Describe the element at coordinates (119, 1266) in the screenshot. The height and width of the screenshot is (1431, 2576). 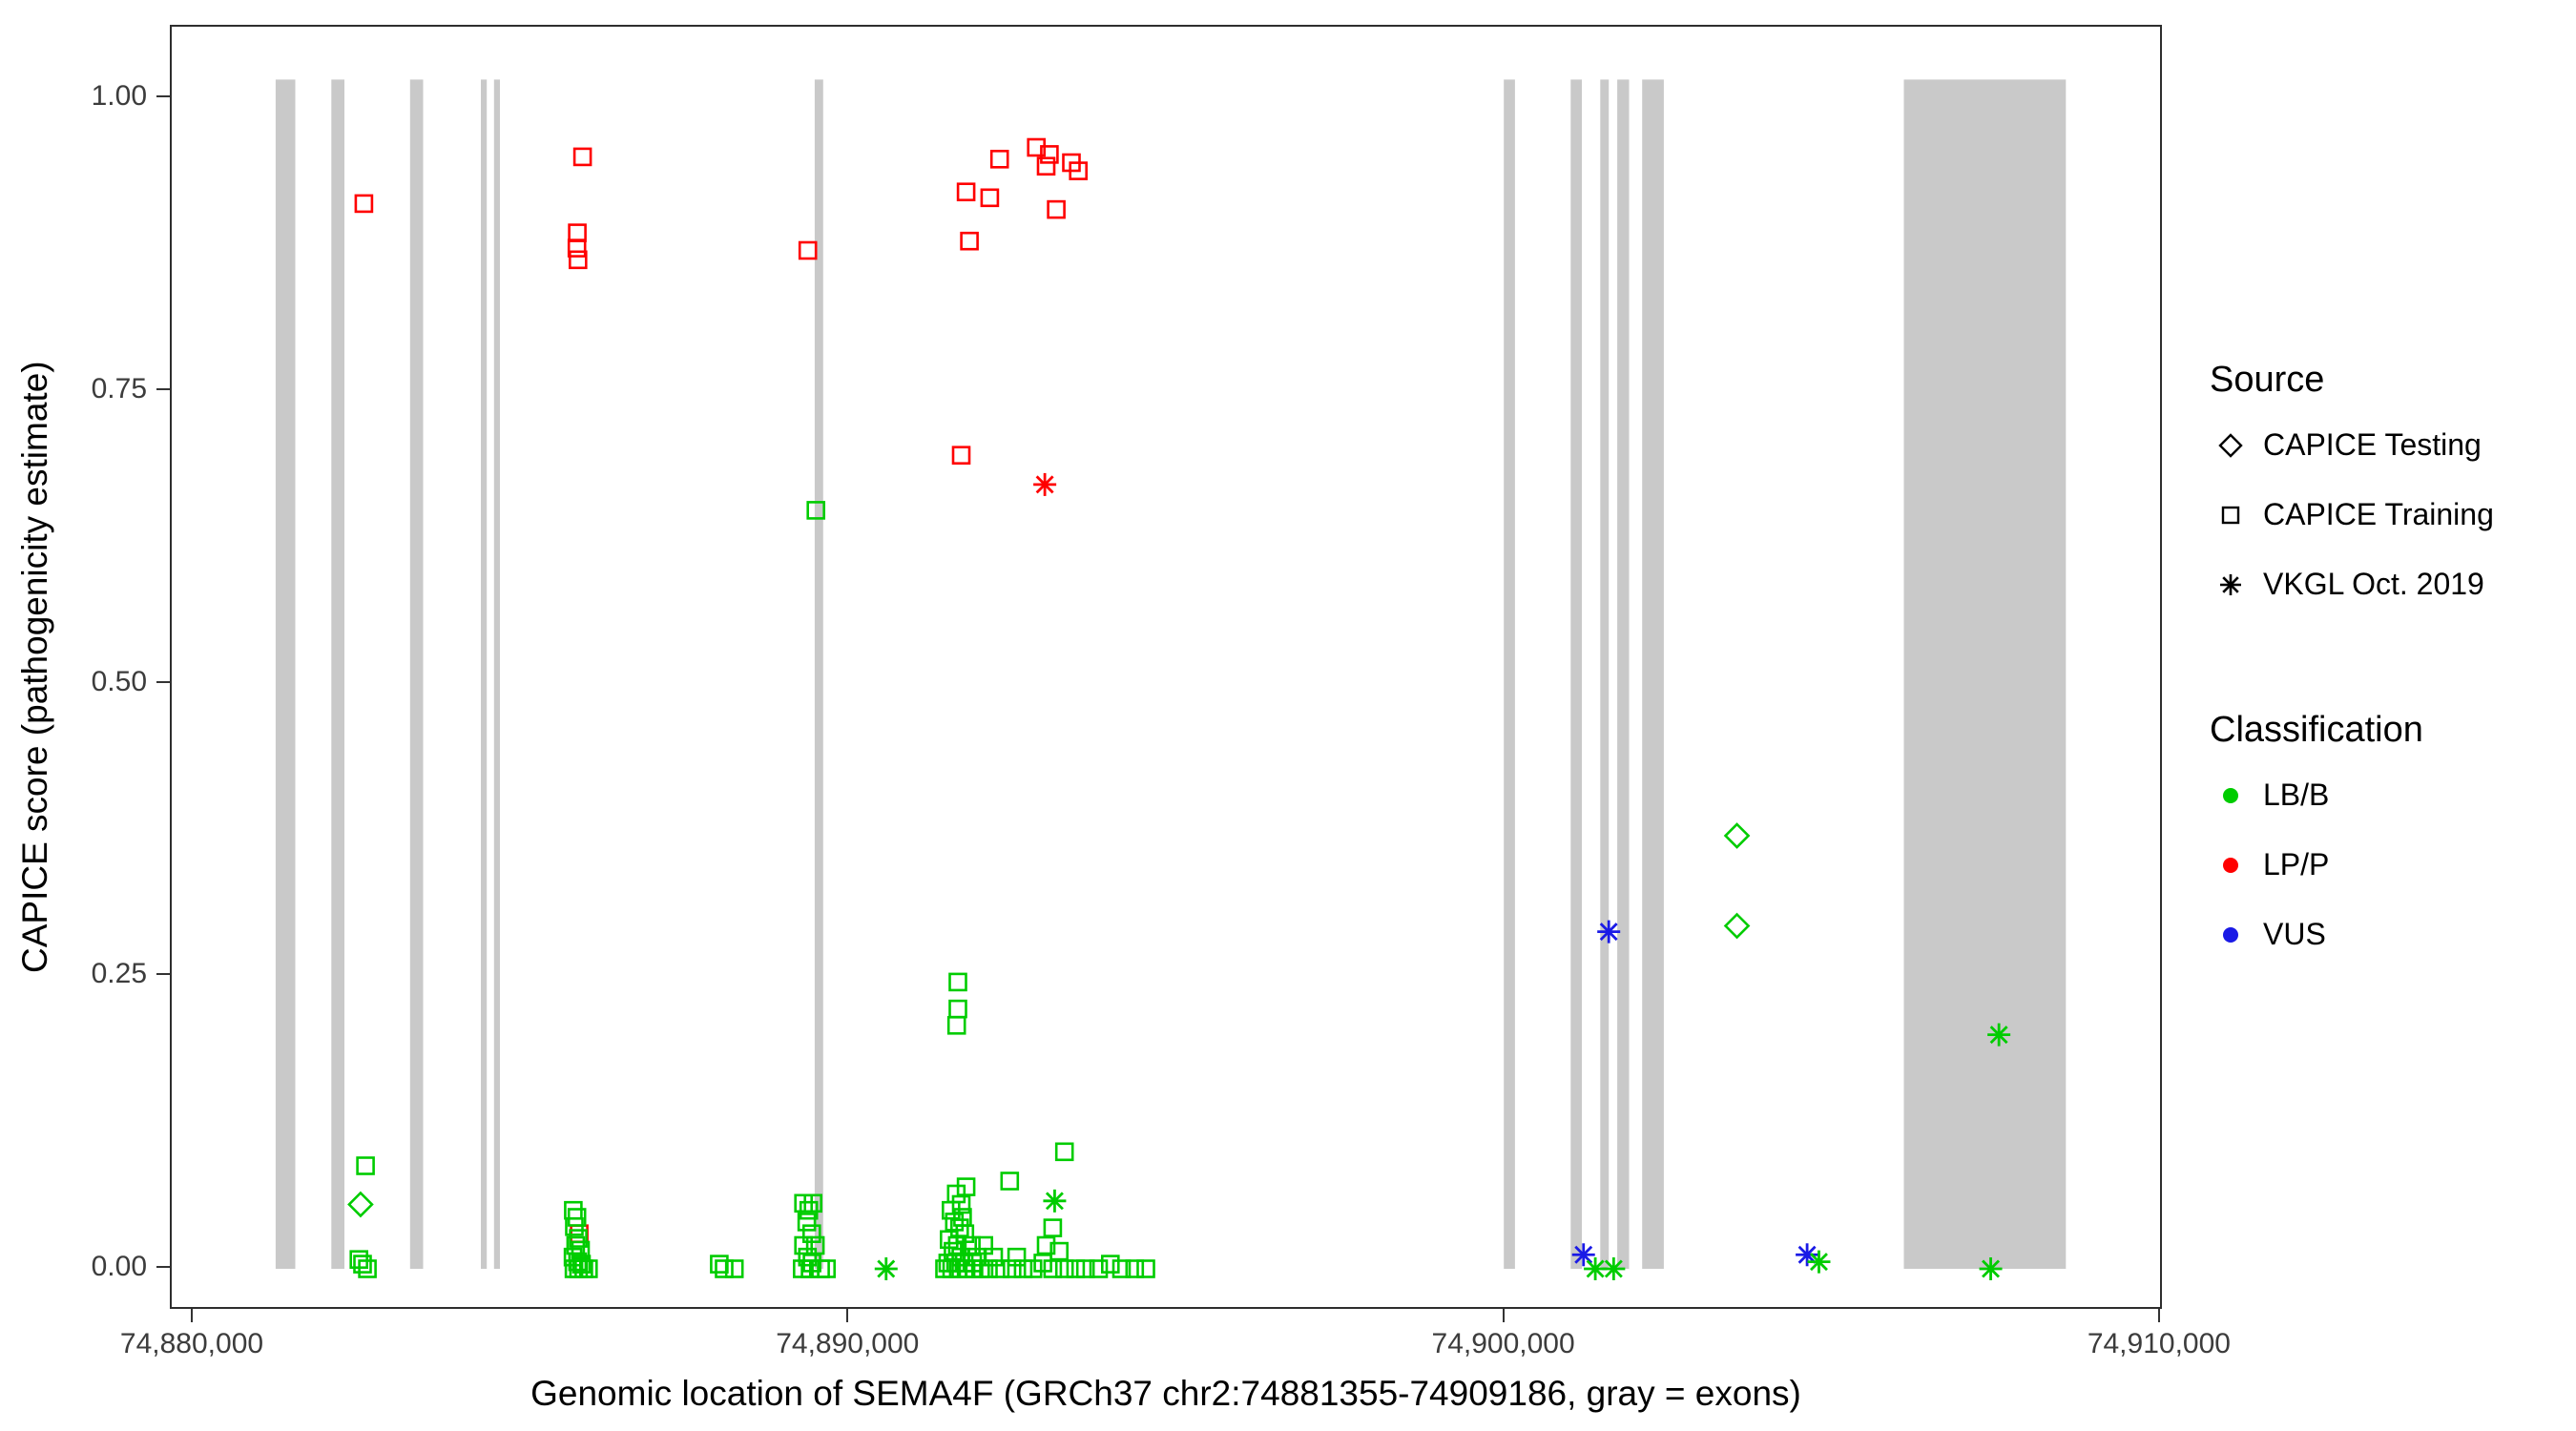
I see `y-axis-tick-label: 0.00` at that location.